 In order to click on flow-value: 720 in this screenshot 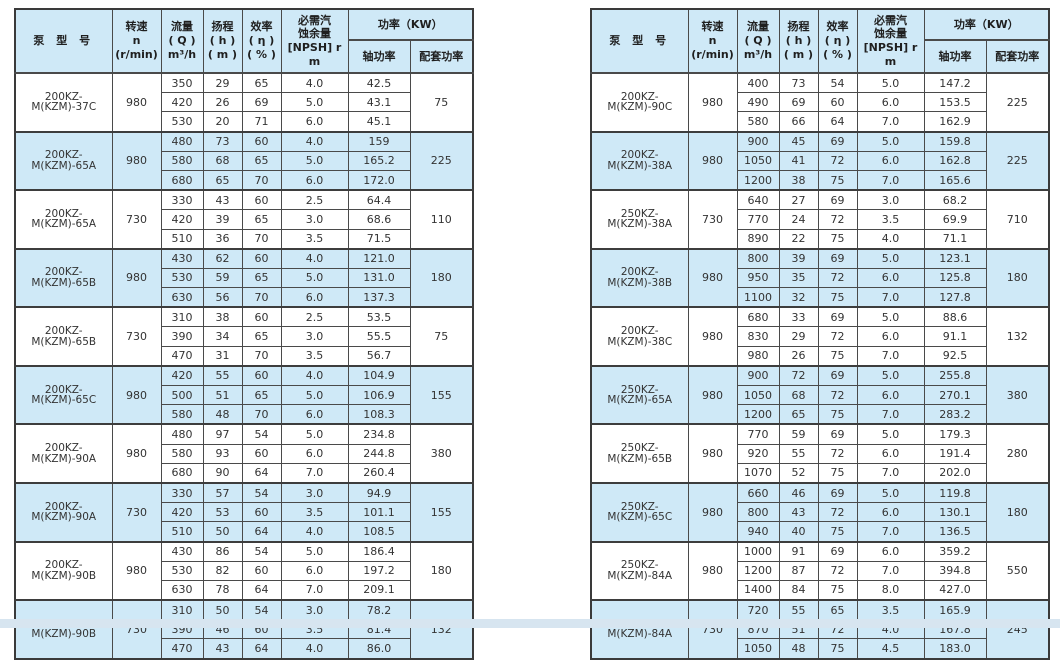, I will do `click(758, 610)`.